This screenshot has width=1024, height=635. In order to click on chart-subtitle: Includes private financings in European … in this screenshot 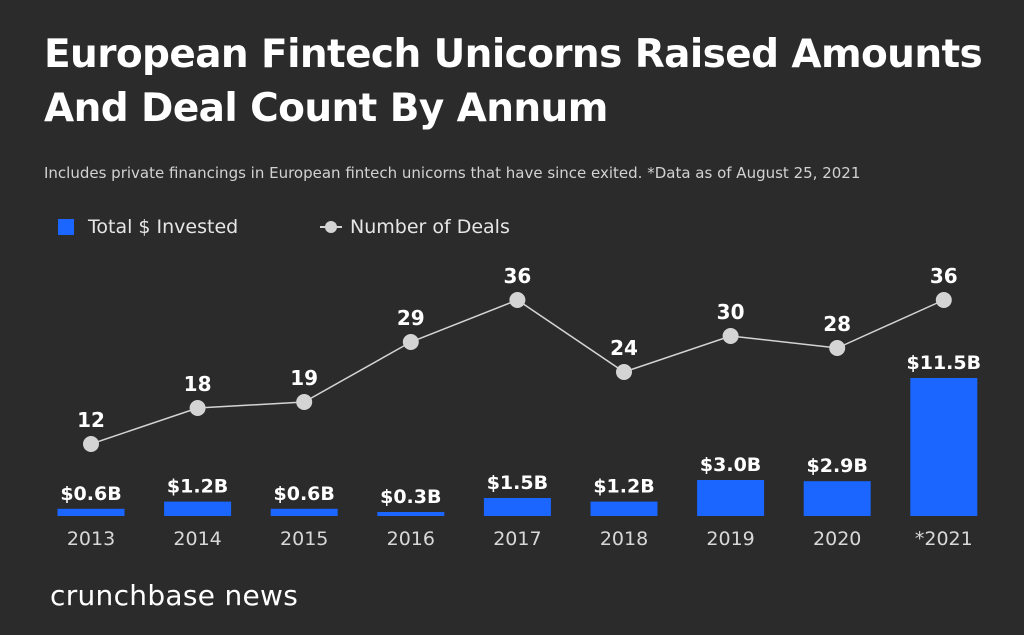, I will do `click(452, 173)`.